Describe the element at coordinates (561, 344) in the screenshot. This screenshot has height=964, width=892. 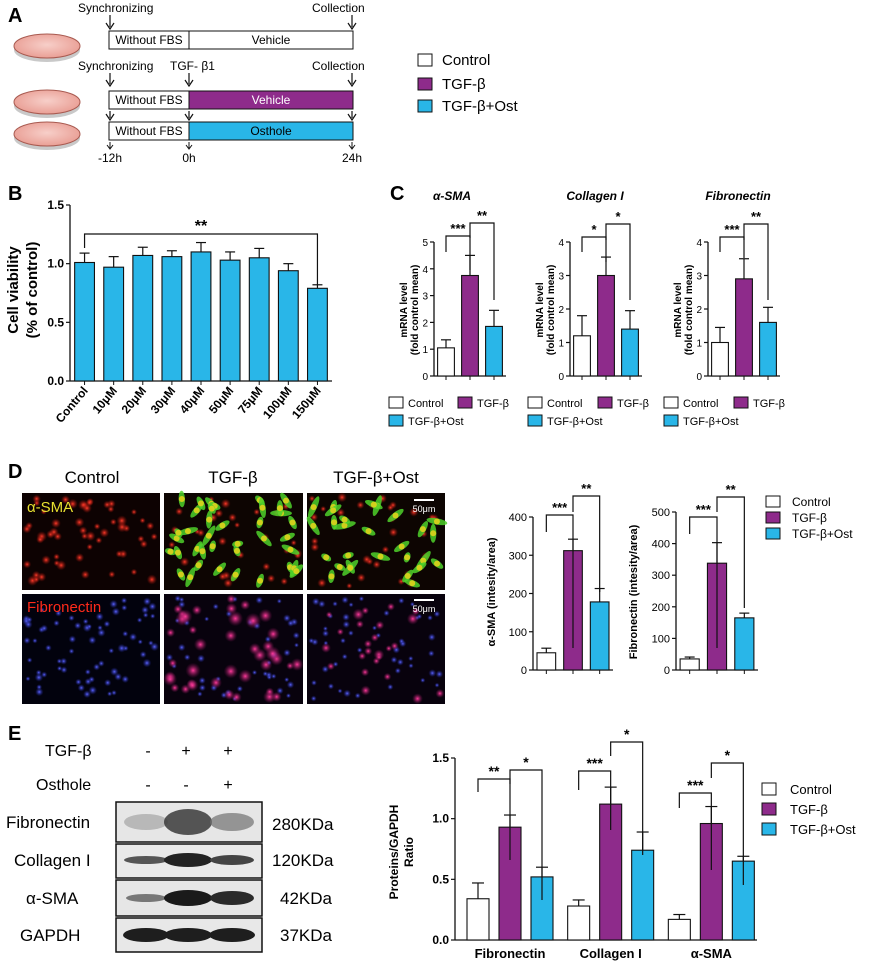
I see `y-tick-label: 1` at that location.